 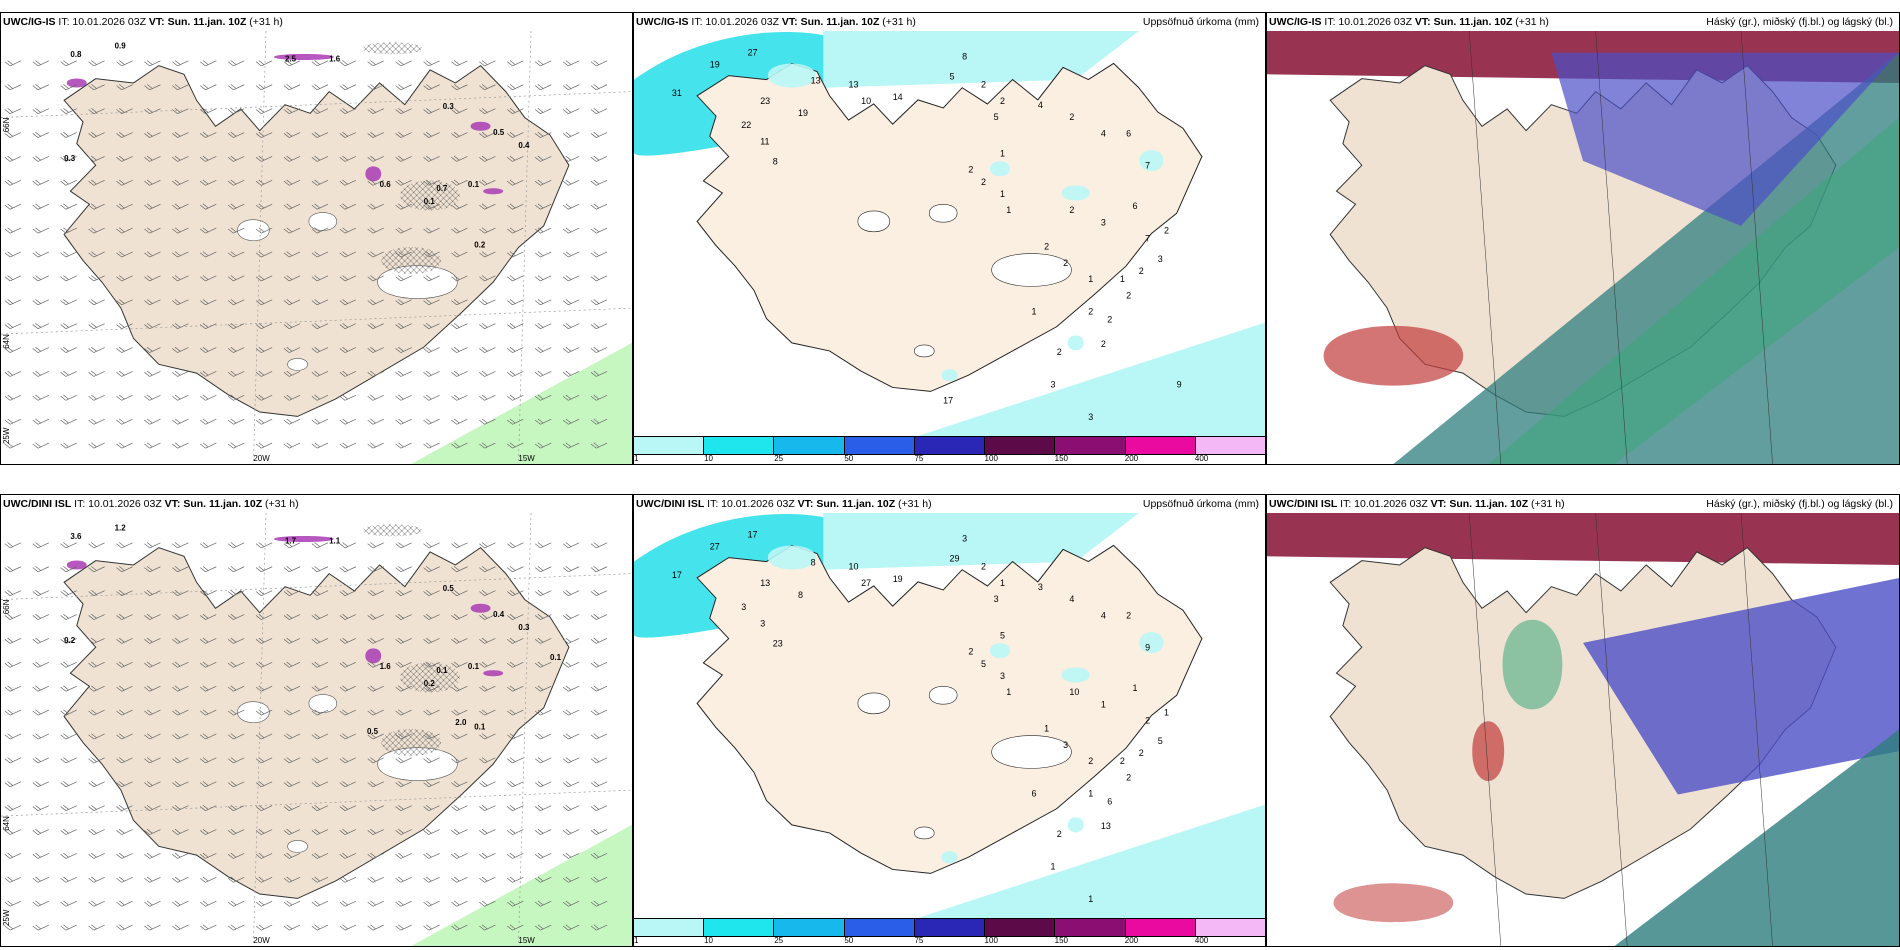 What do you see at coordinates (813, 563) in the screenshot?
I see `precip-value-label: 8` at bounding box center [813, 563].